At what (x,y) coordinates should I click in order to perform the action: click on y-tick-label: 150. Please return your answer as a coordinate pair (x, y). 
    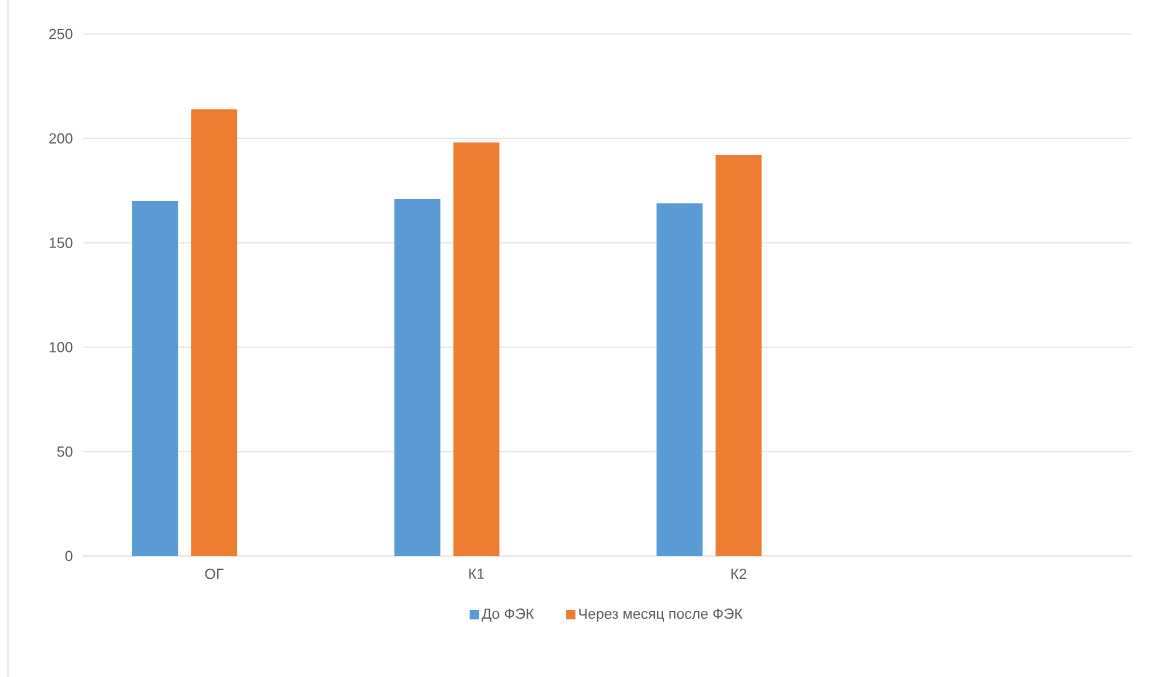
    Looking at the image, I should click on (61, 242).